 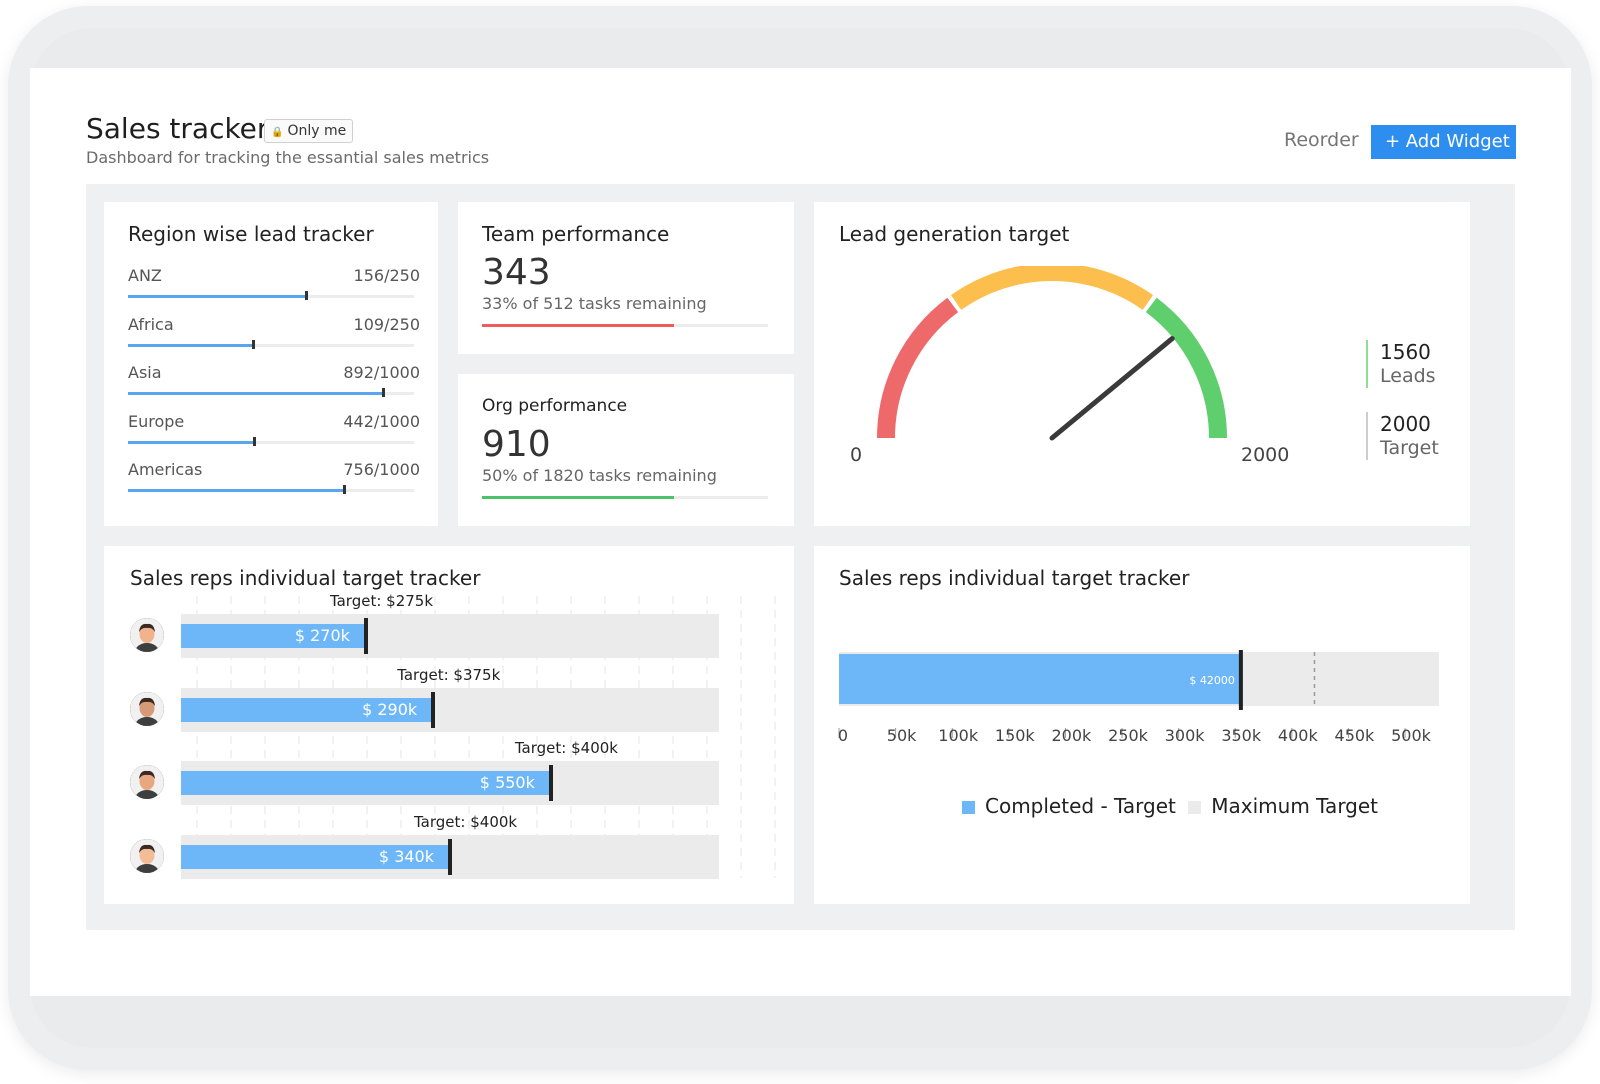 What do you see at coordinates (165, 469) in the screenshot?
I see `region-name: Americas` at bounding box center [165, 469].